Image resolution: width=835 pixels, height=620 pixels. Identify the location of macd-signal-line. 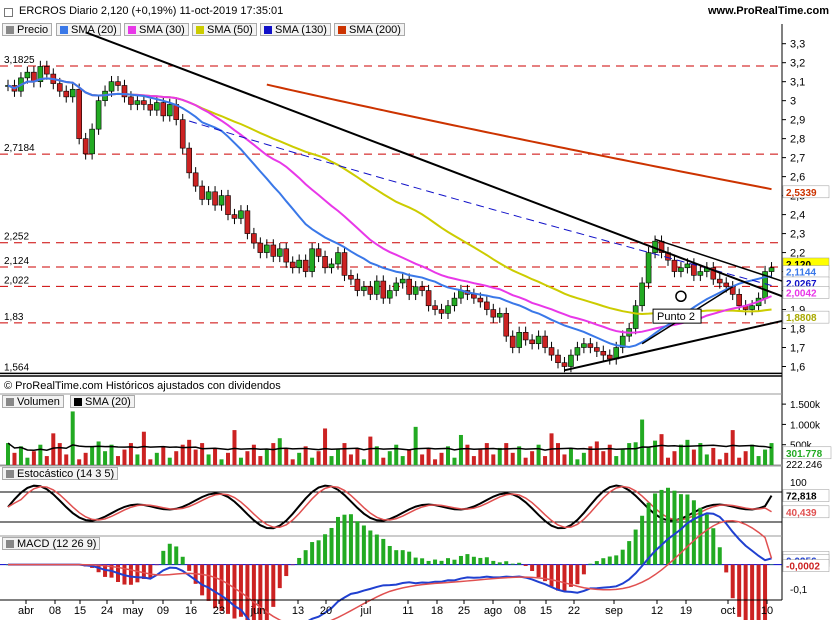
(390, 570).